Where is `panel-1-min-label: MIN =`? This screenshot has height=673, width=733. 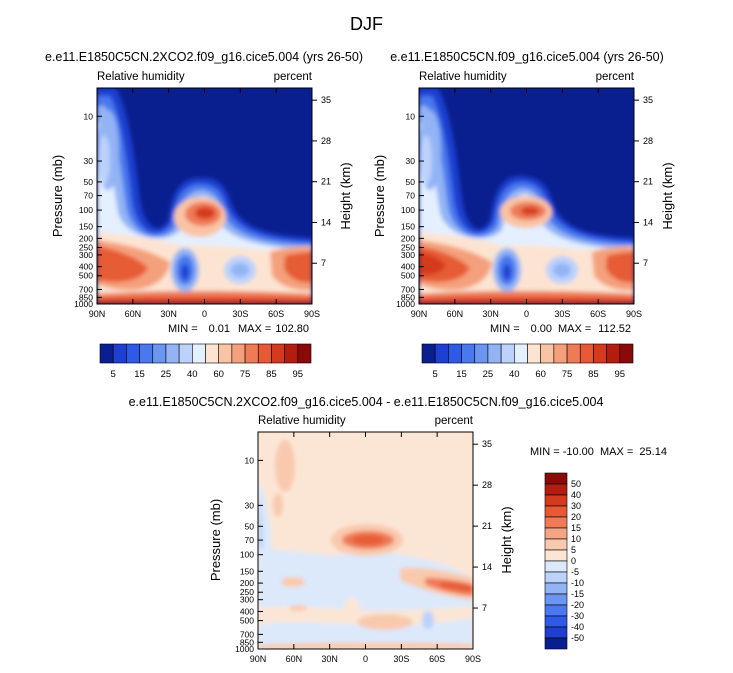 panel-1-min-label: MIN = is located at coordinates (183, 329).